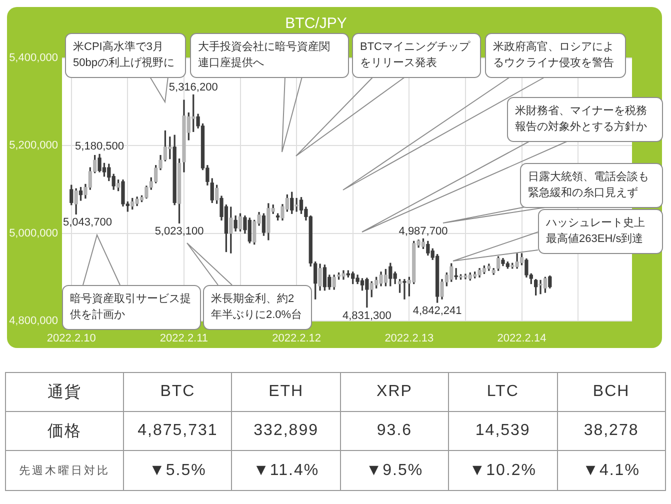  What do you see at coordinates (611, 392) in the screenshot?
I see `category-label: BCH` at bounding box center [611, 392].